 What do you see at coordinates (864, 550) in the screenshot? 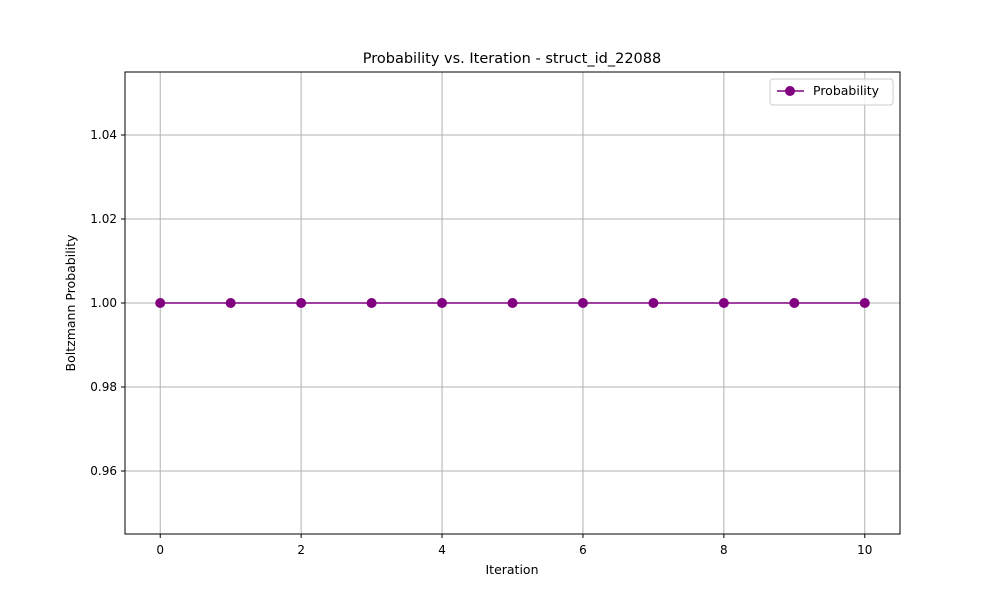
I see `x-tick-label: 10` at bounding box center [864, 550].